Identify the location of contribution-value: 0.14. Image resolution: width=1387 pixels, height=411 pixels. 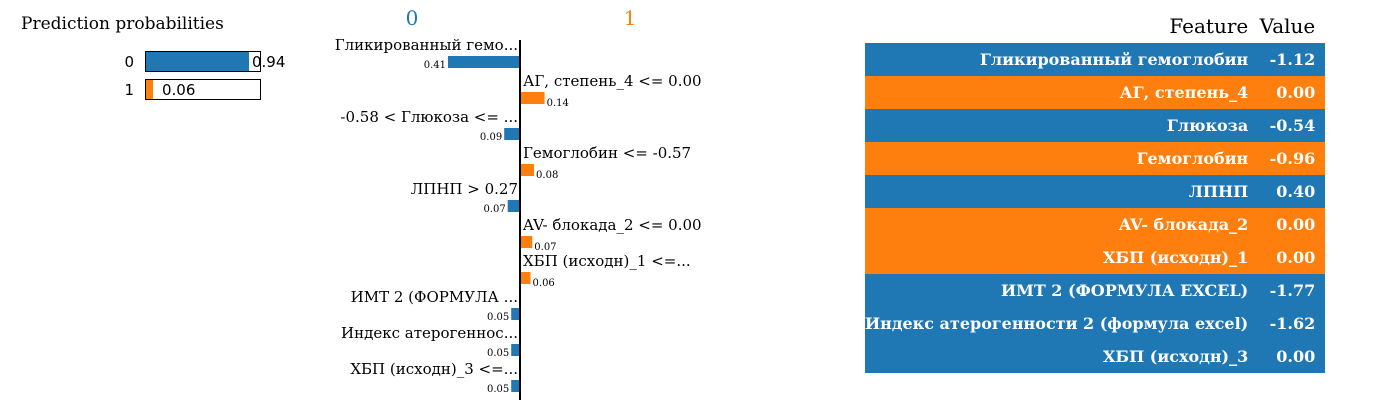
(558, 103).